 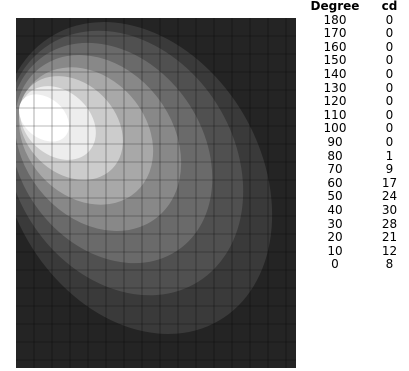 I want to click on degree-cell: 110, so click(x=335, y=114).